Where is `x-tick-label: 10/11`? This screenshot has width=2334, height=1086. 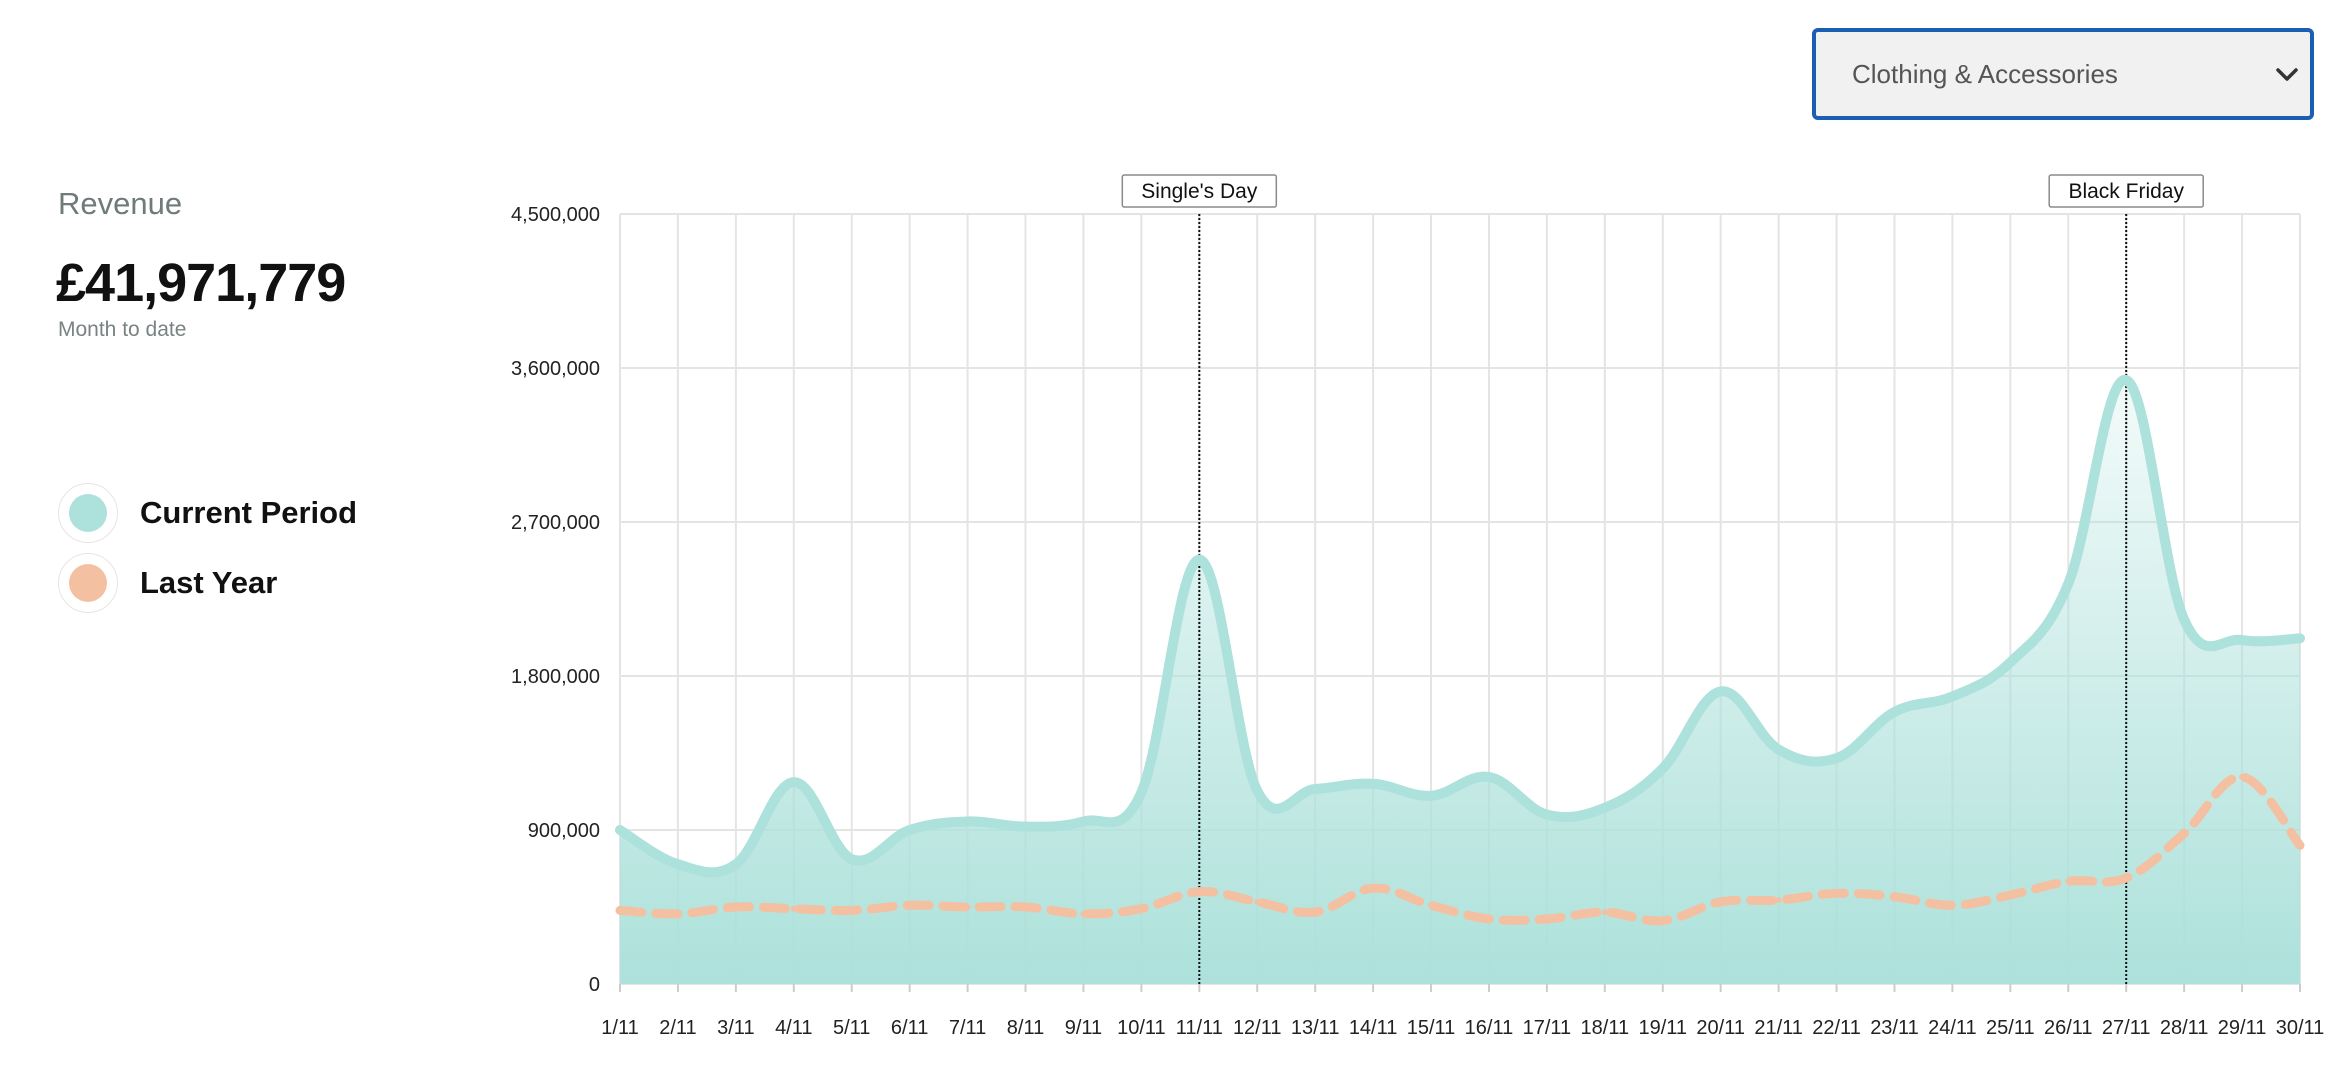
x-tick-label: 10/11 is located at coordinates (1141, 1028).